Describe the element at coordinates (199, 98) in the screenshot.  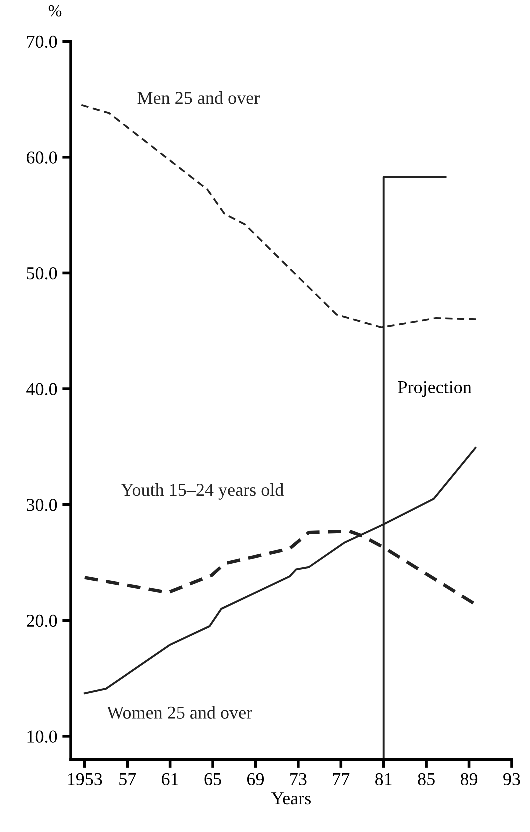
I see `series-label: Men 25 and over` at that location.